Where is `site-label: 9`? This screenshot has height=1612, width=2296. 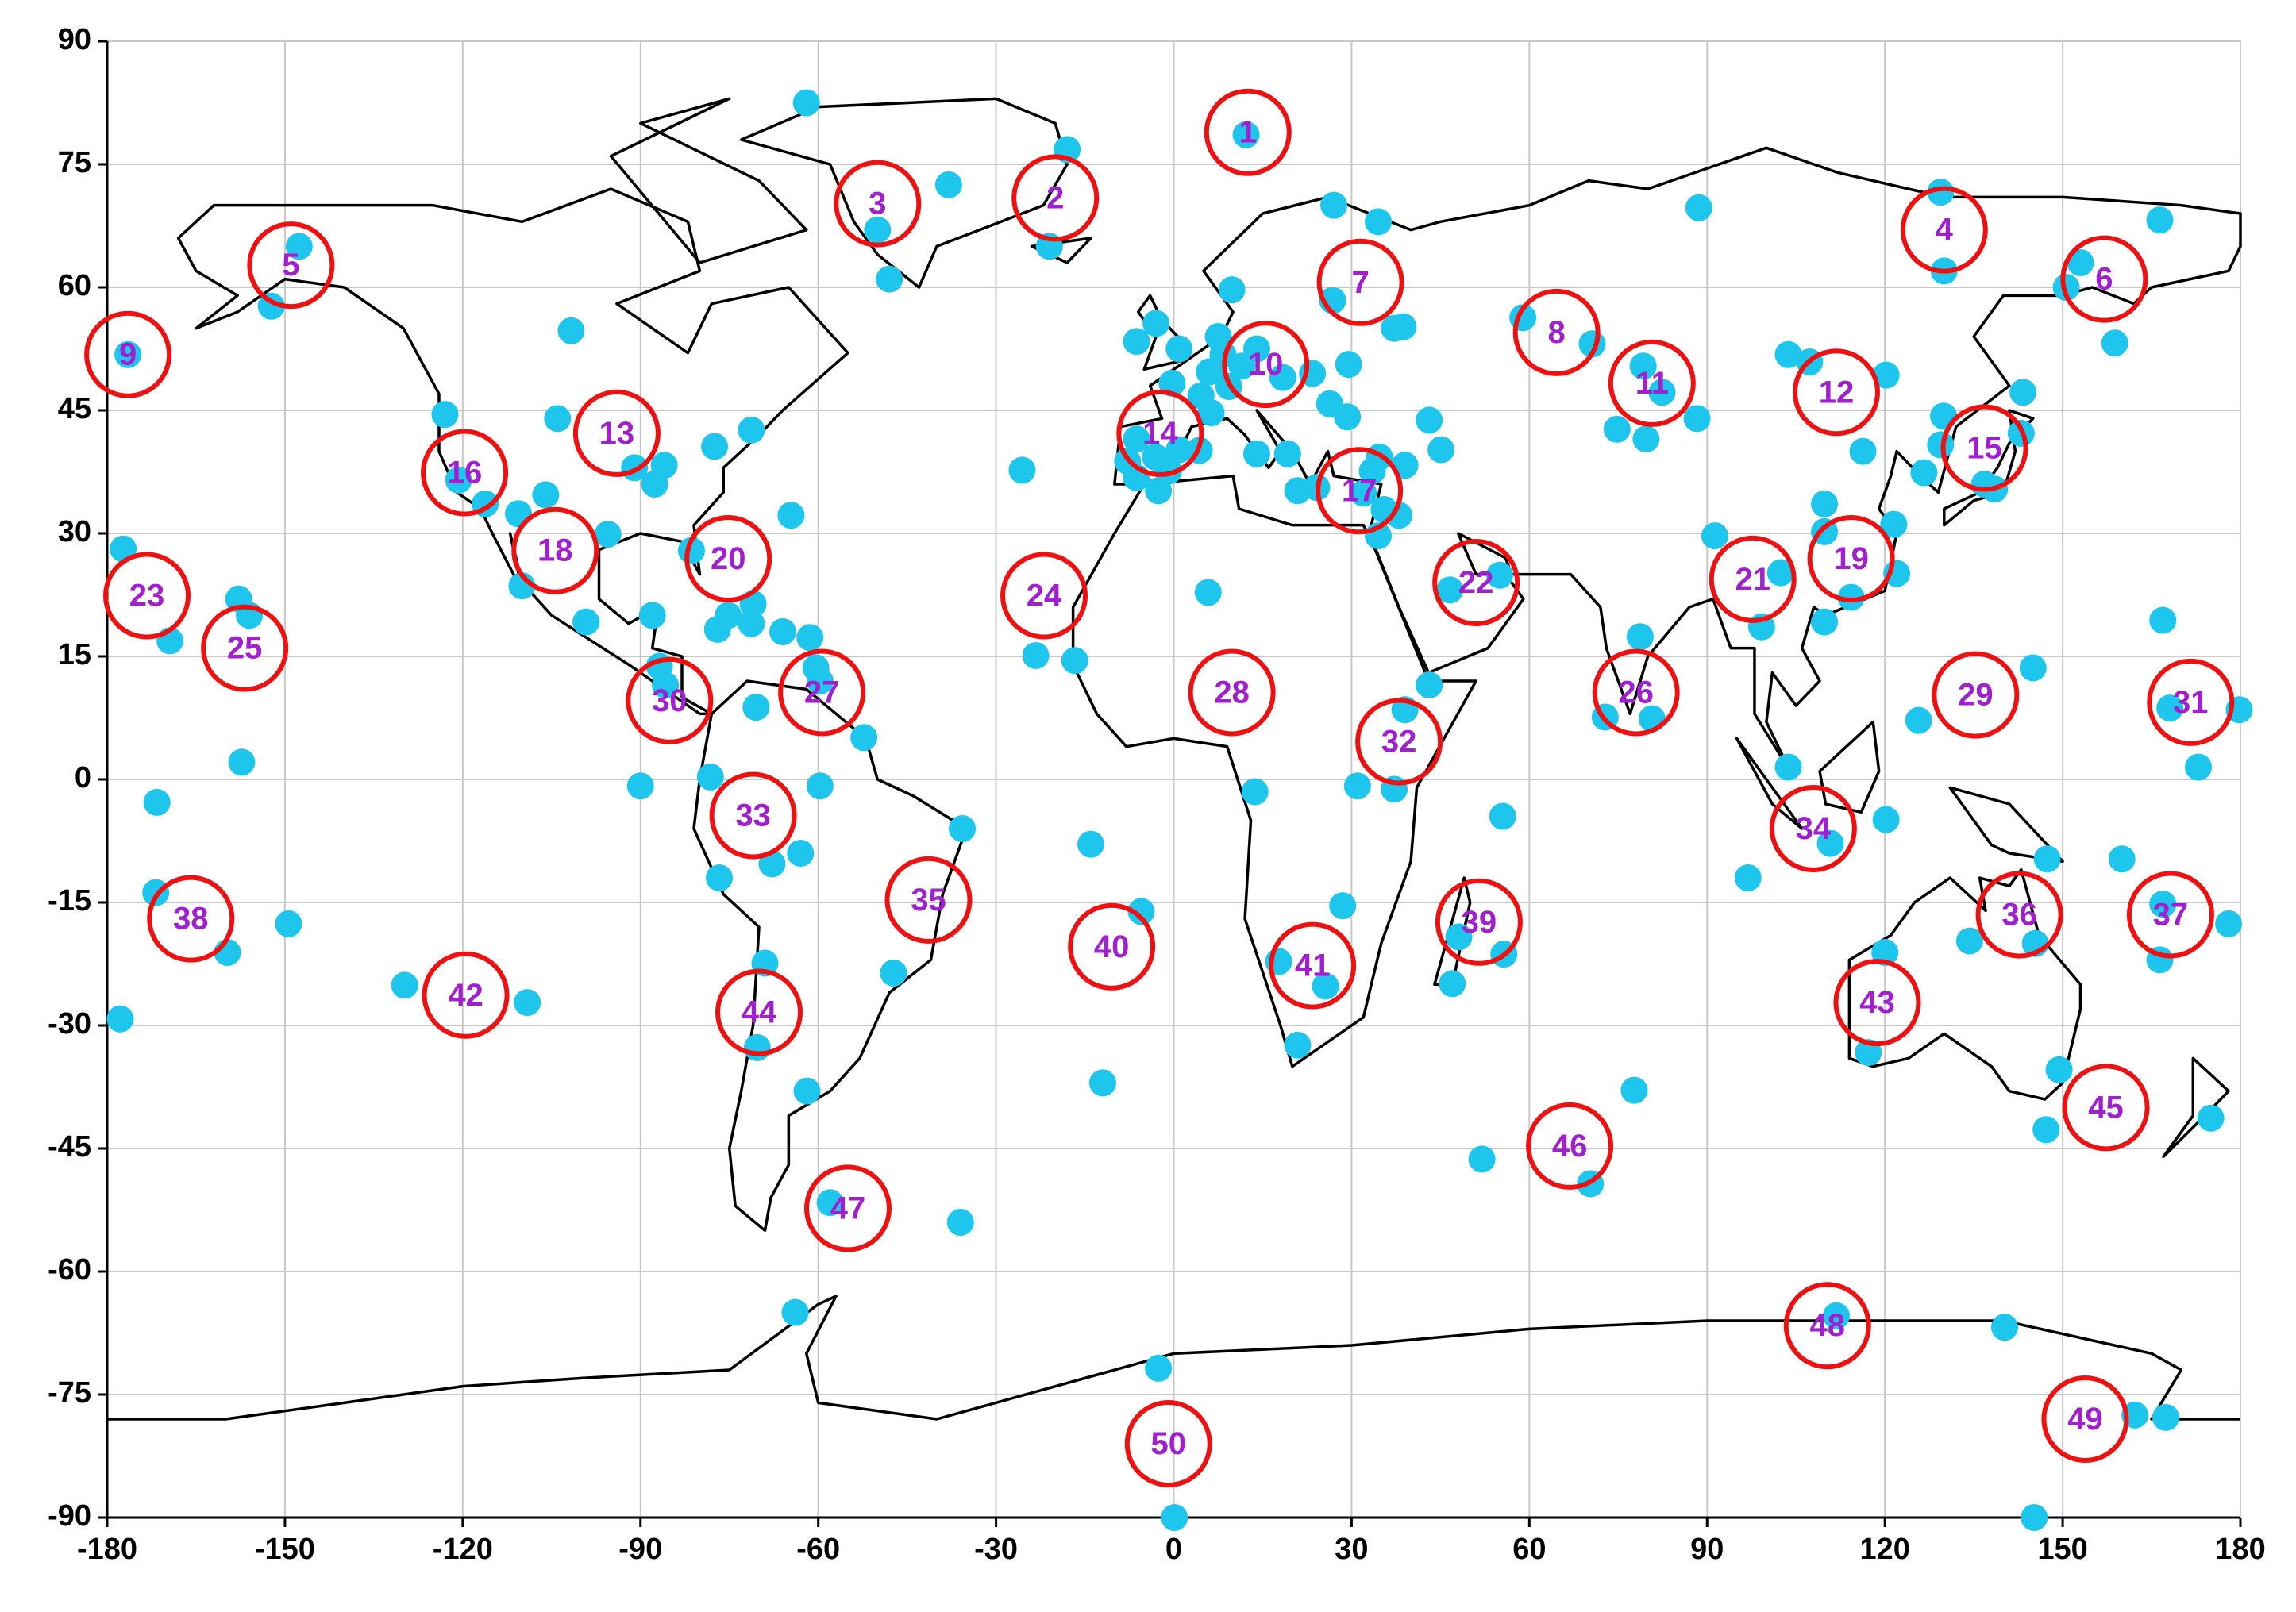
site-label: 9 is located at coordinates (128, 355).